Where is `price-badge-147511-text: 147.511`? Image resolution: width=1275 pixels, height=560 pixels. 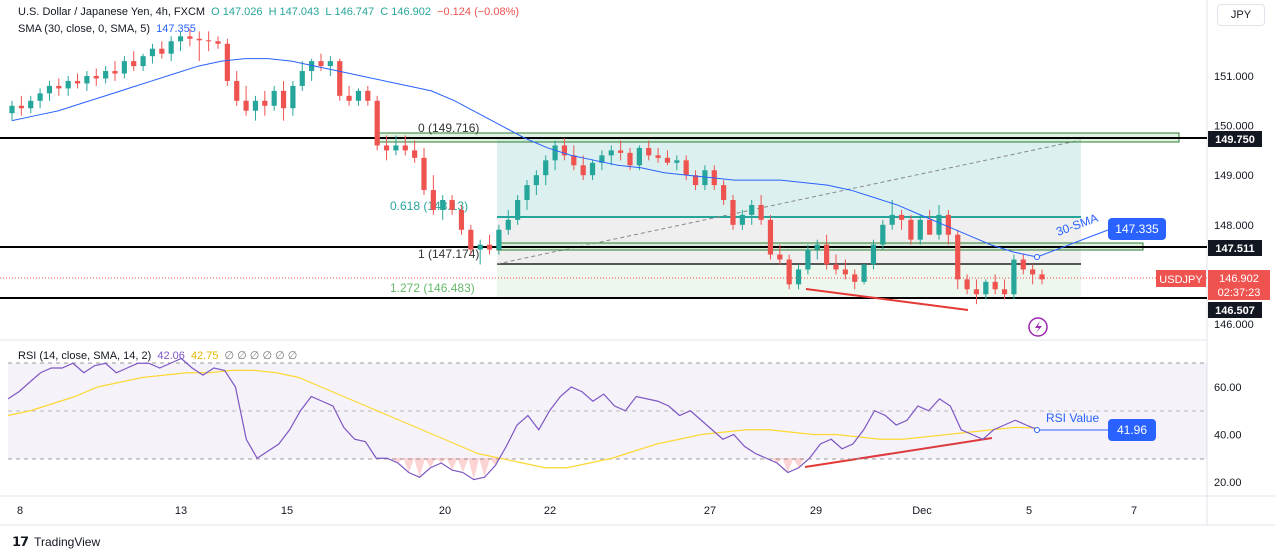 price-badge-147511-text: 147.511 is located at coordinates (1234, 249).